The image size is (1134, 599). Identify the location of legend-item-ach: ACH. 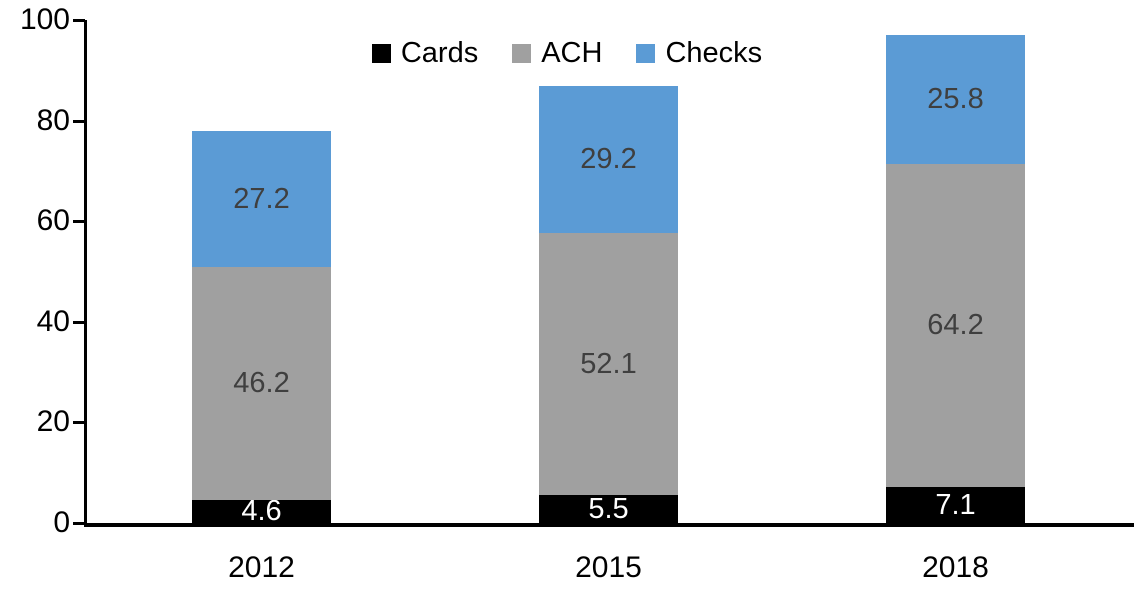
(557, 53).